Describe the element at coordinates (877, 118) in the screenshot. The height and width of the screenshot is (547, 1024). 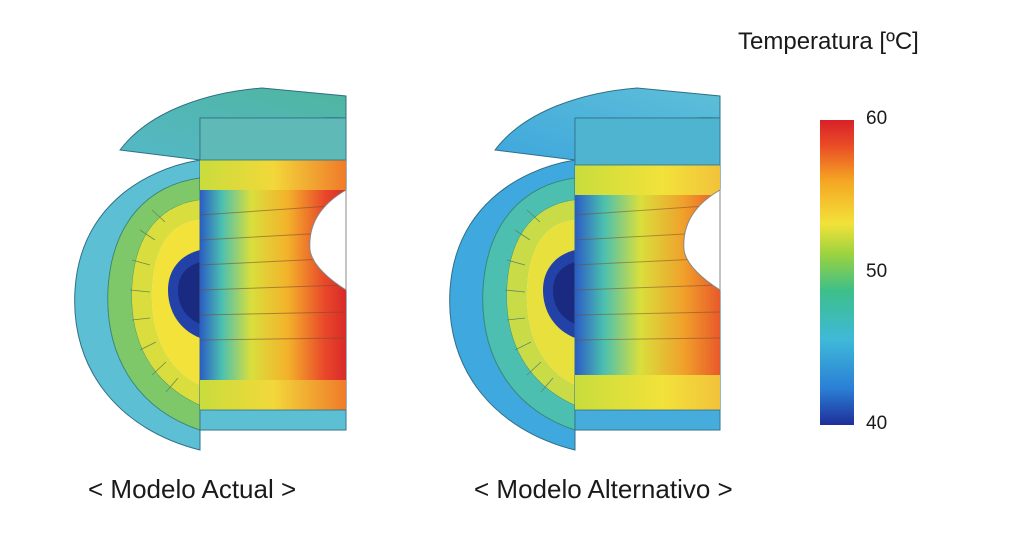
I see `colorbar-tick-label: 60` at that location.